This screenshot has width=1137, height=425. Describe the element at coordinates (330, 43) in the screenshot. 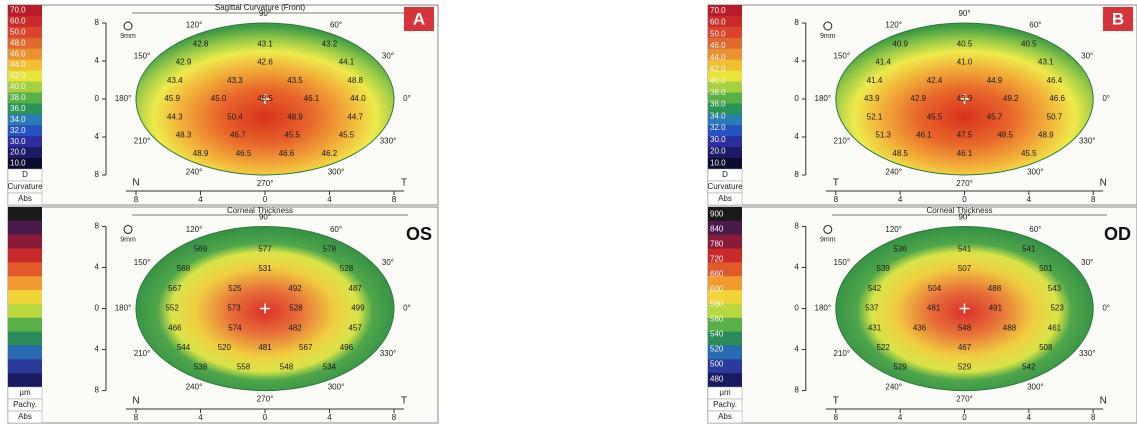

I see `map-value: 43.2` at that location.